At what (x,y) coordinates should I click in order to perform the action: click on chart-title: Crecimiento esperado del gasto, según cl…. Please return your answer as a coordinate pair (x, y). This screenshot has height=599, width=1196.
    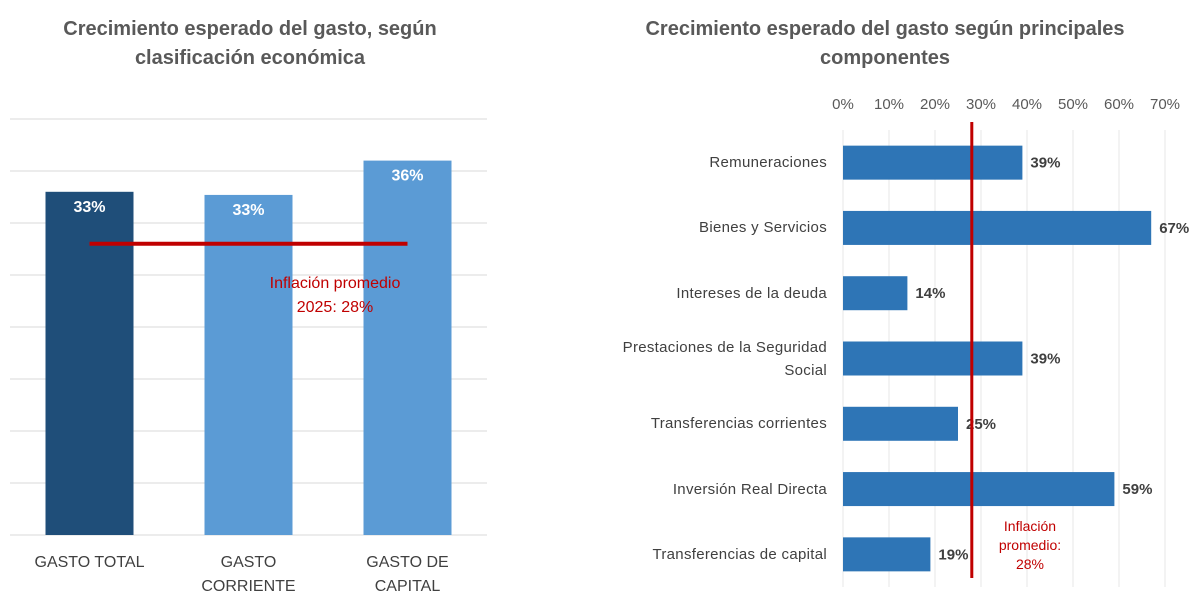
    Looking at the image, I should click on (250, 43).